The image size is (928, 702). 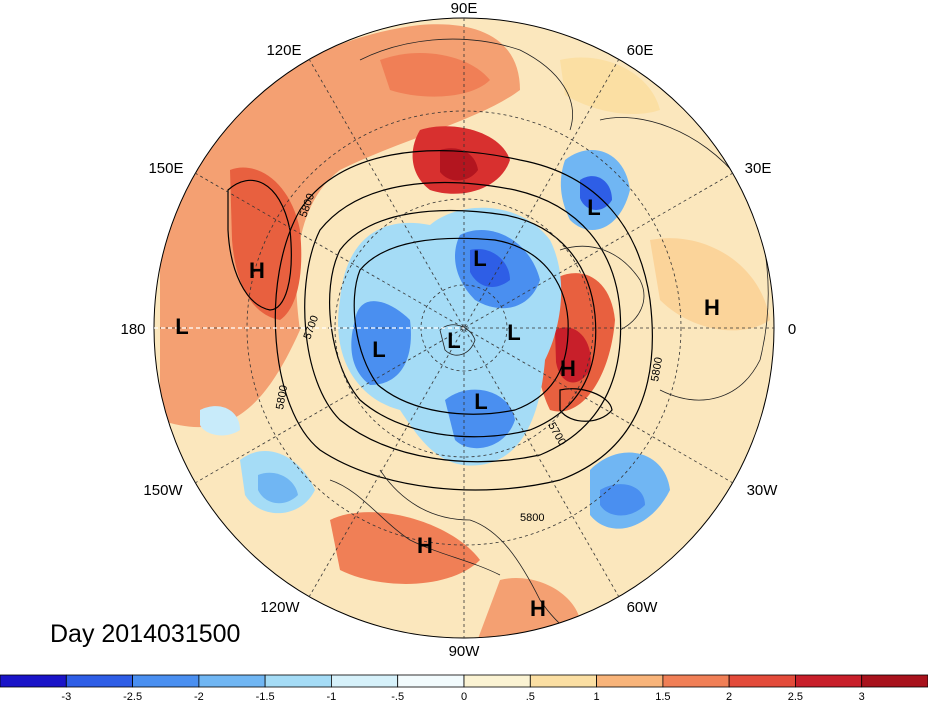 I want to click on colorbar-boxes, so click(x=464, y=681).